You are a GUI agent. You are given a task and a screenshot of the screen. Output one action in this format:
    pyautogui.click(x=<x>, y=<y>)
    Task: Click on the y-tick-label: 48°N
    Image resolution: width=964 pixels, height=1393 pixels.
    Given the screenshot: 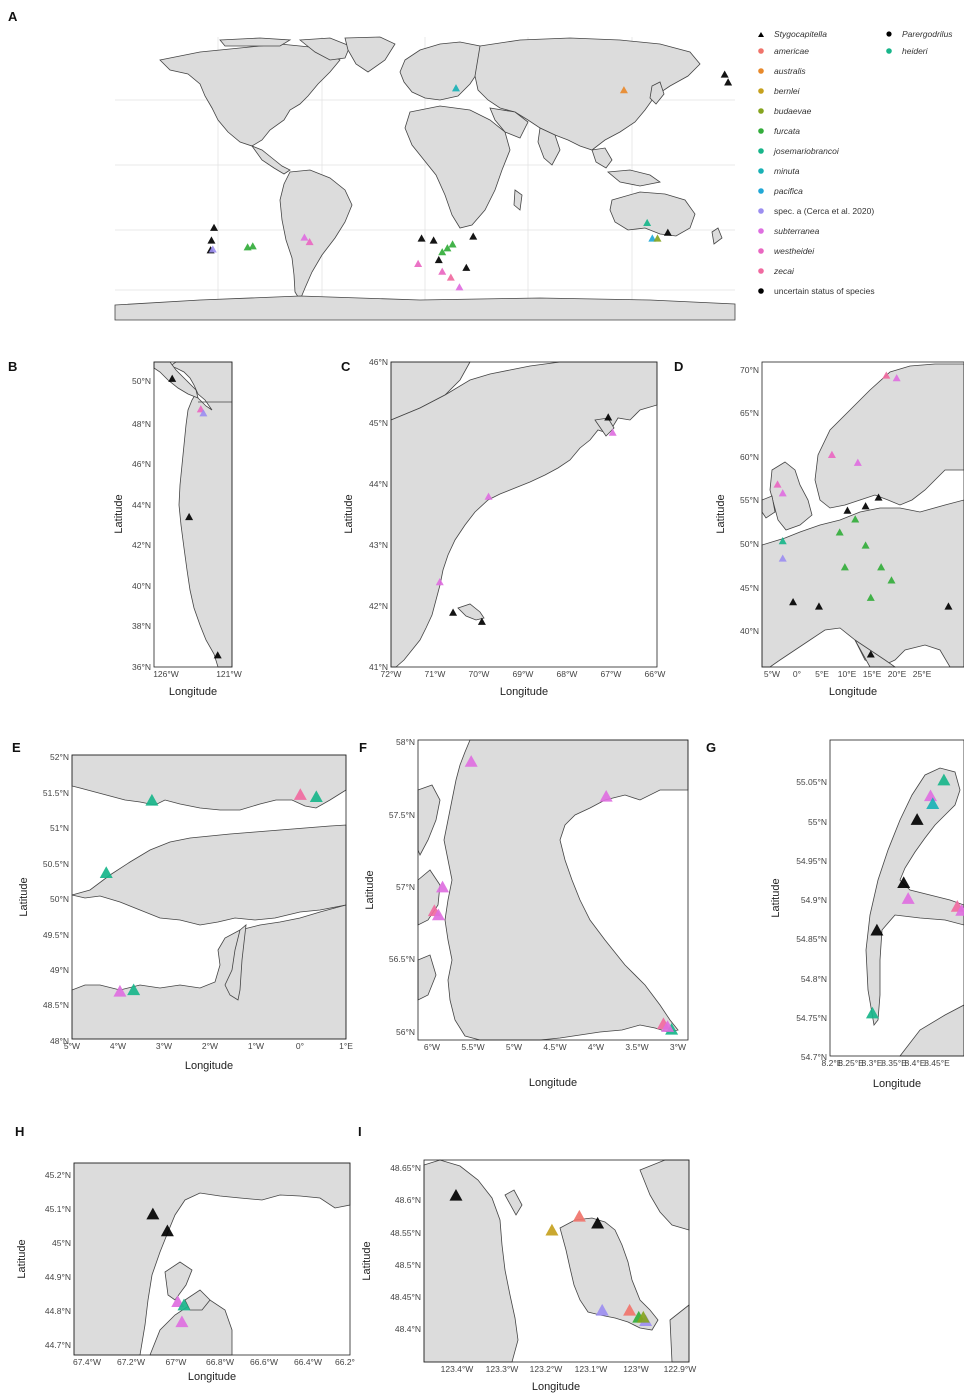 What is the action you would take?
    pyautogui.click(x=59, y=1041)
    